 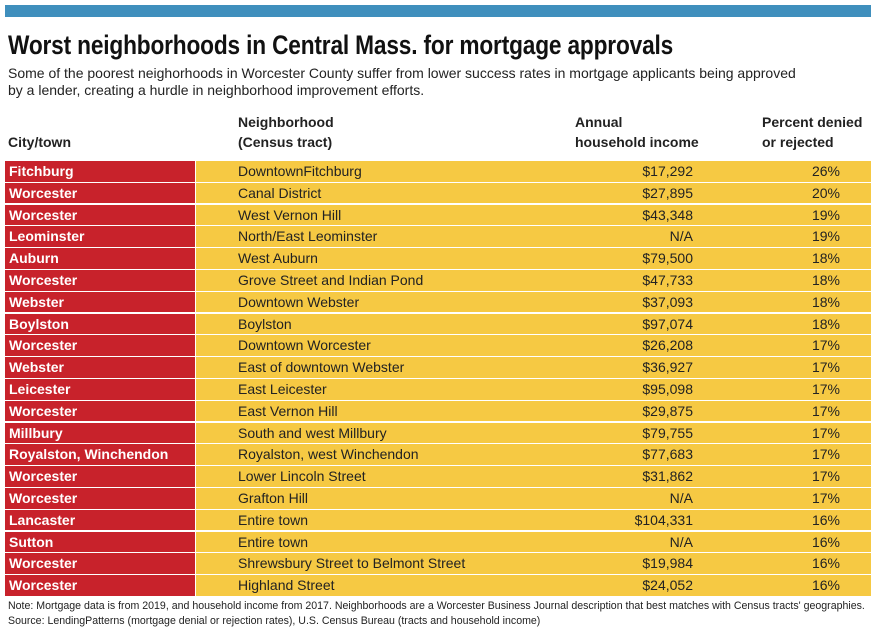 I want to click on table-row: Boylston Boylston $97,074 18%, so click(x=438, y=324).